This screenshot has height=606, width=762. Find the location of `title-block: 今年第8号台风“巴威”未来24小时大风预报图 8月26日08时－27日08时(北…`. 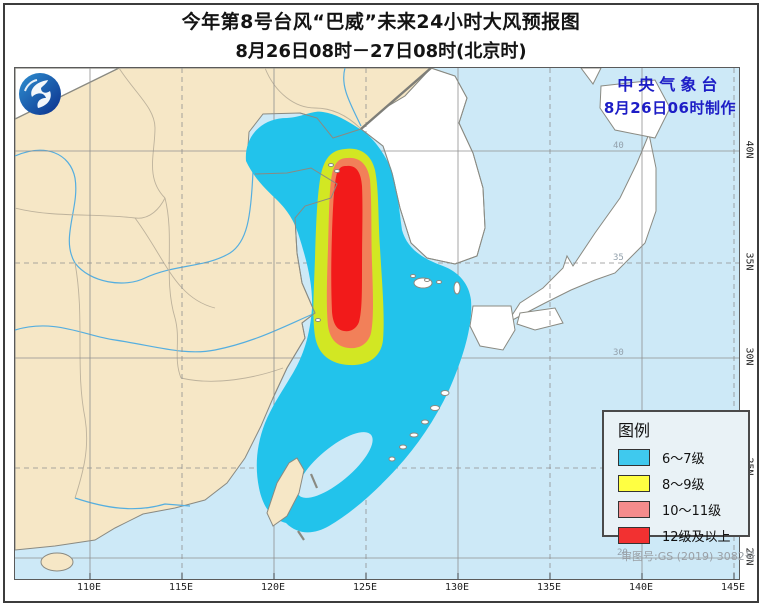

title-block: 今年第8号台风“巴威”未来24小时大风预报图 8月26日08时－27日08时(北… is located at coordinates (381, 35).